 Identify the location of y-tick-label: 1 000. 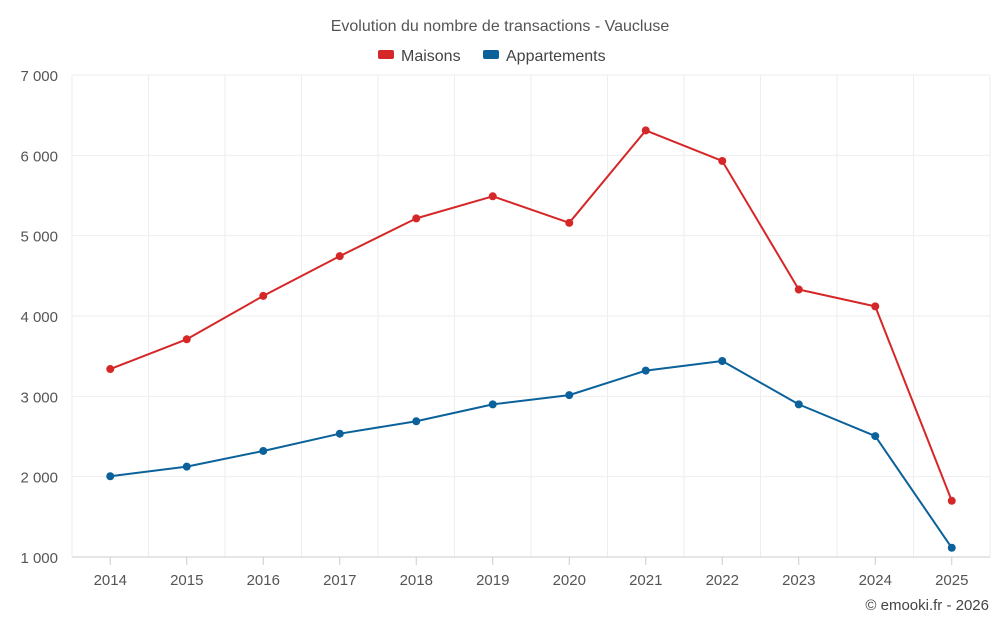
(39, 558).